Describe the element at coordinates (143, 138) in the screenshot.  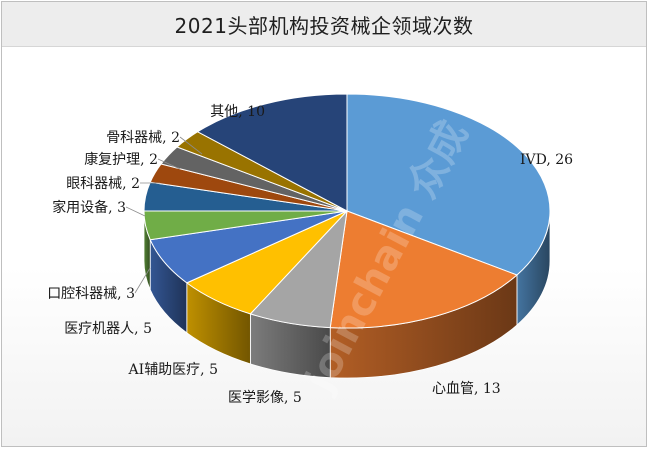
I see `data-label-10: 骨科器械, 2` at that location.